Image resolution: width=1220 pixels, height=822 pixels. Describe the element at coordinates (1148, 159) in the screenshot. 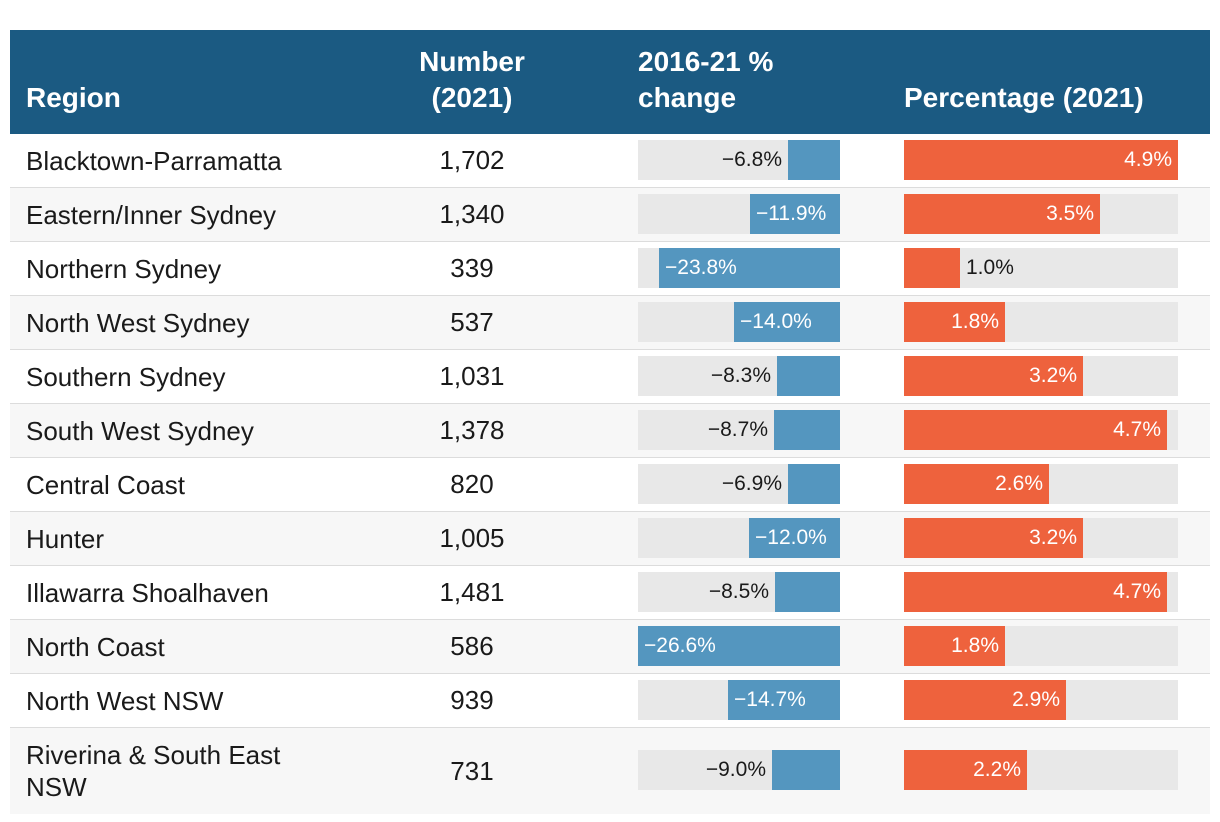

I see `percentage-value-label: 4.9%` at that location.